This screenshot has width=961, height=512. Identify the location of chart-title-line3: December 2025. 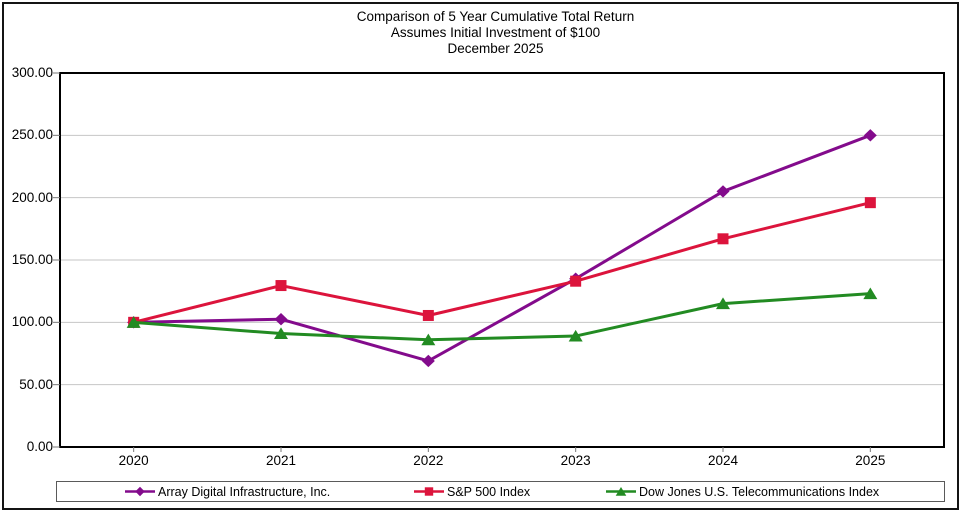
(495, 48).